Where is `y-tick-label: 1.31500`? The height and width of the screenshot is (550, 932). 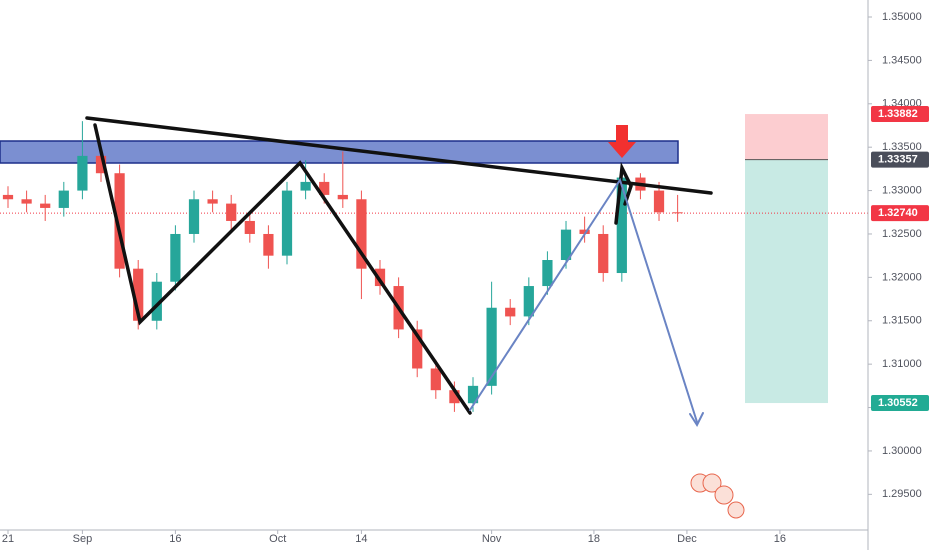 y-tick-label: 1.31500 is located at coordinates (902, 321).